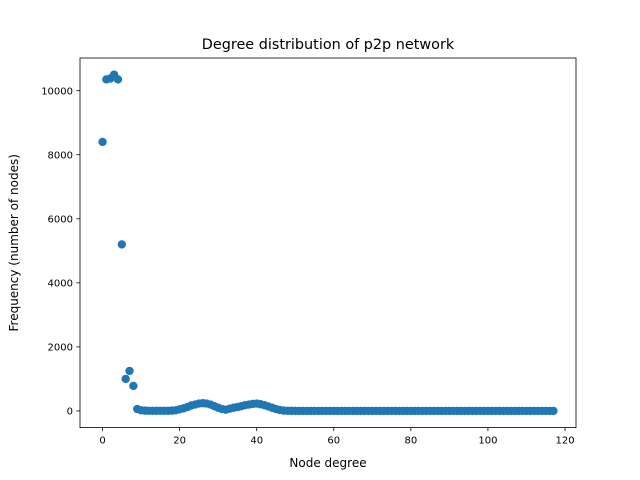 This screenshot has height=480, width=640. I want to click on y-tick-label: 6000, so click(60, 219).